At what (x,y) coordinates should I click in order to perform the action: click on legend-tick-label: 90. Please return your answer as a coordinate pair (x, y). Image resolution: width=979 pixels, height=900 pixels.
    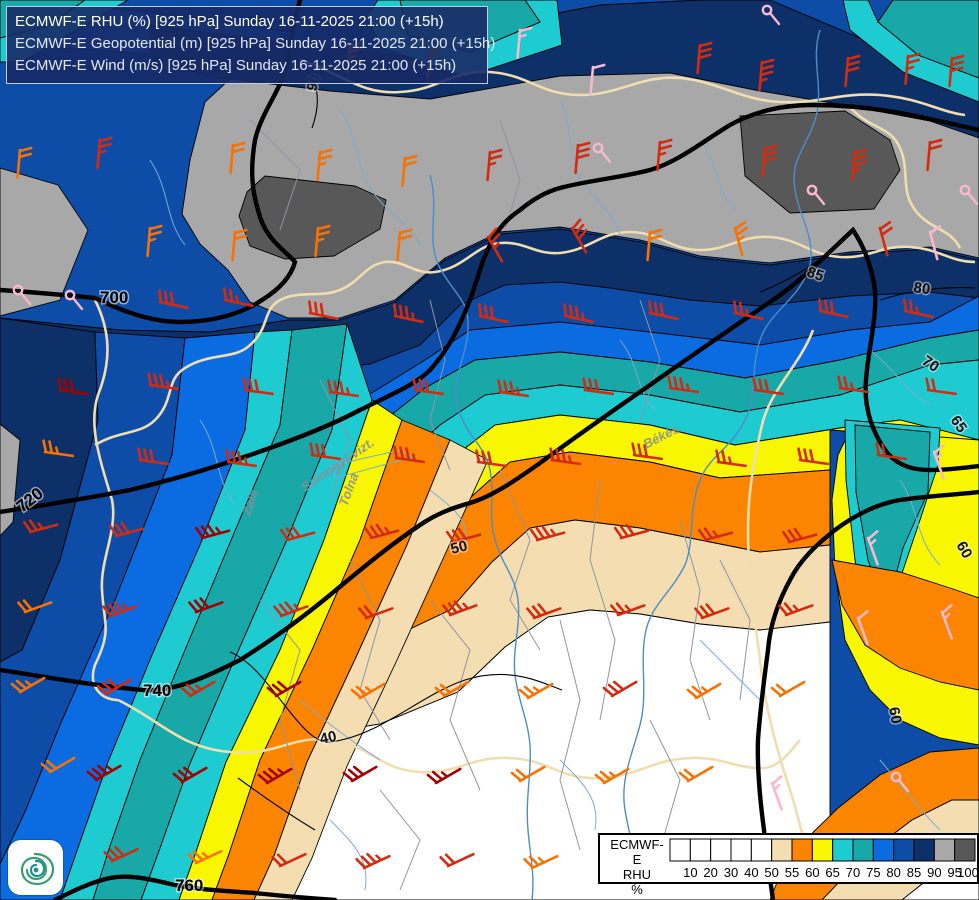
    Looking at the image, I should click on (934, 872).